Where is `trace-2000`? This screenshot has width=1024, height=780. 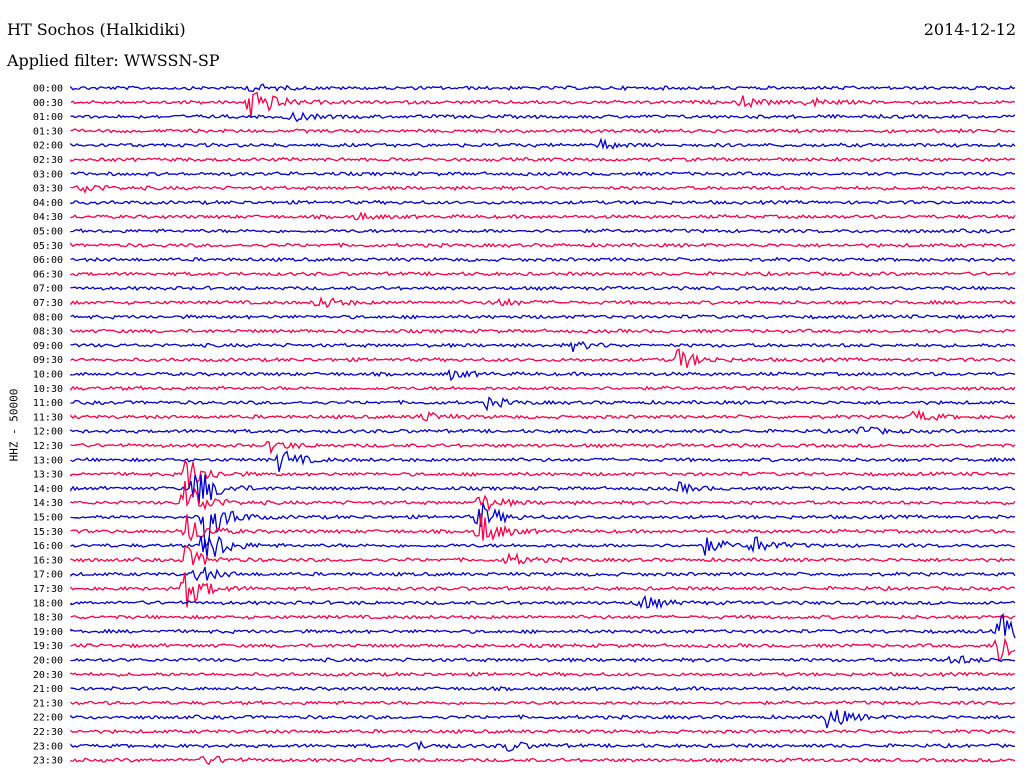 trace-2000 is located at coordinates (543, 660).